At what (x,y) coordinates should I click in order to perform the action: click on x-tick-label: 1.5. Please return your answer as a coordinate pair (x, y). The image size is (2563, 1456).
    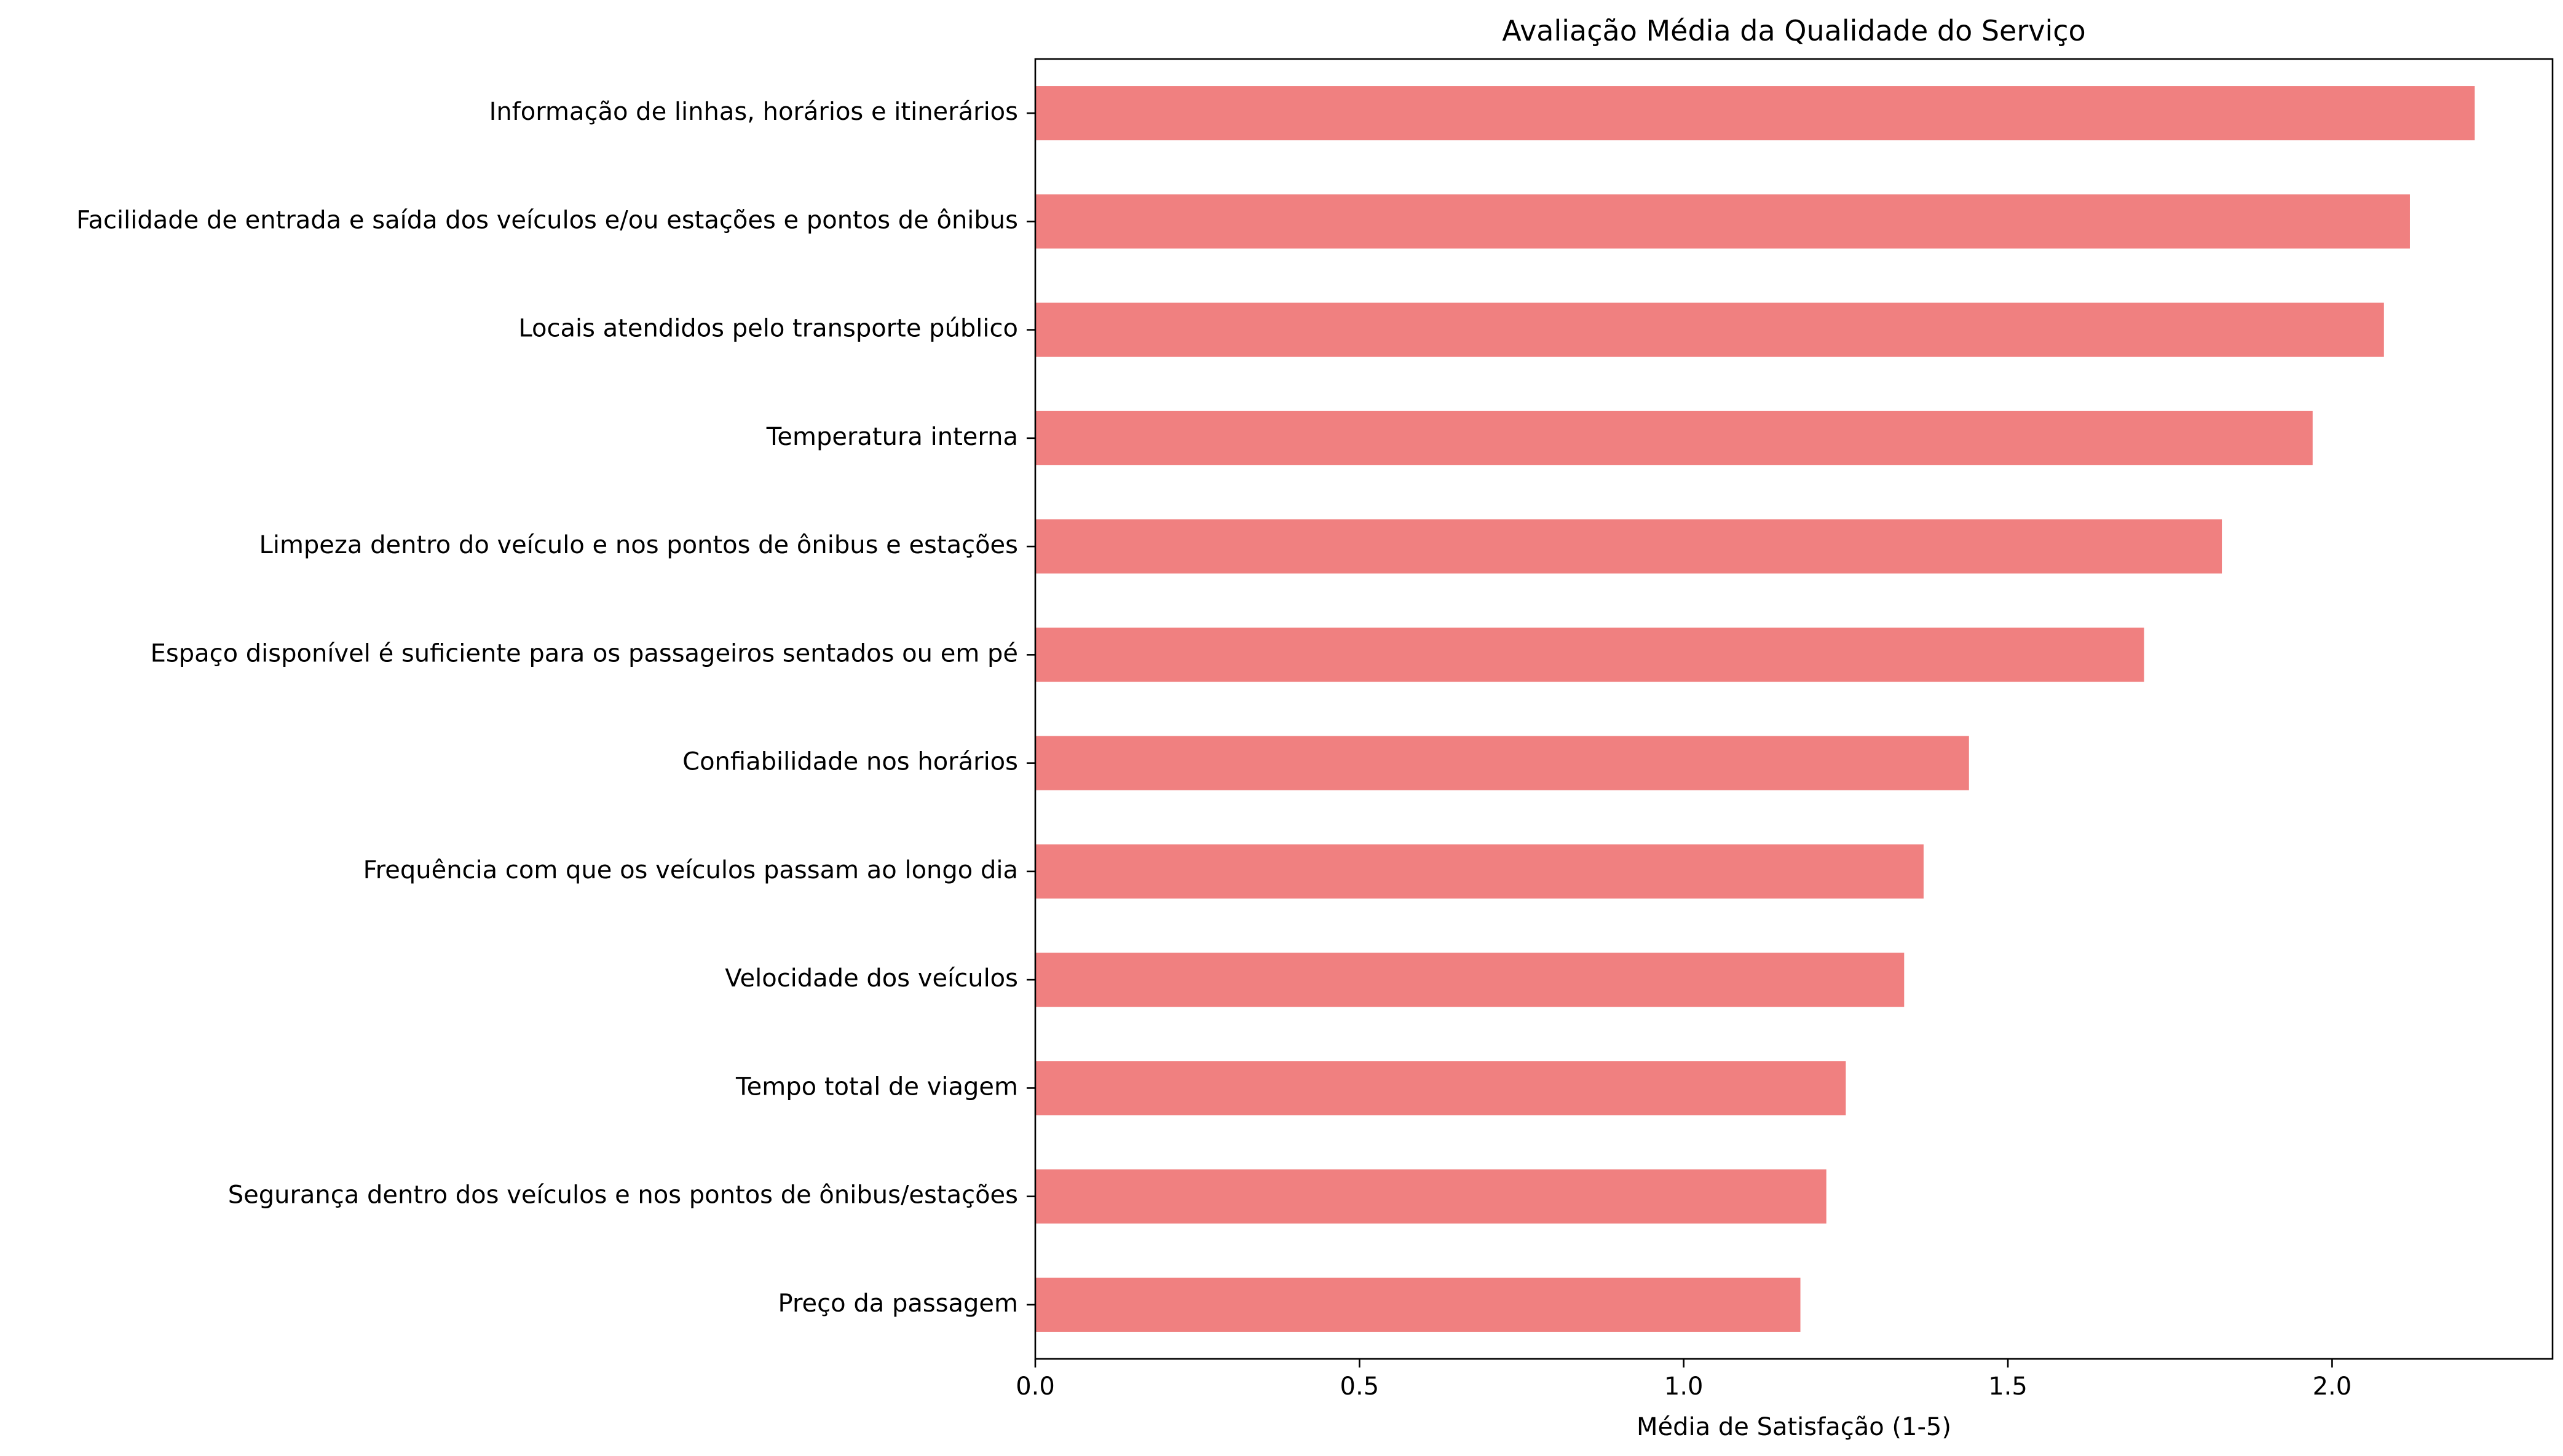
    Looking at the image, I should click on (2008, 1386).